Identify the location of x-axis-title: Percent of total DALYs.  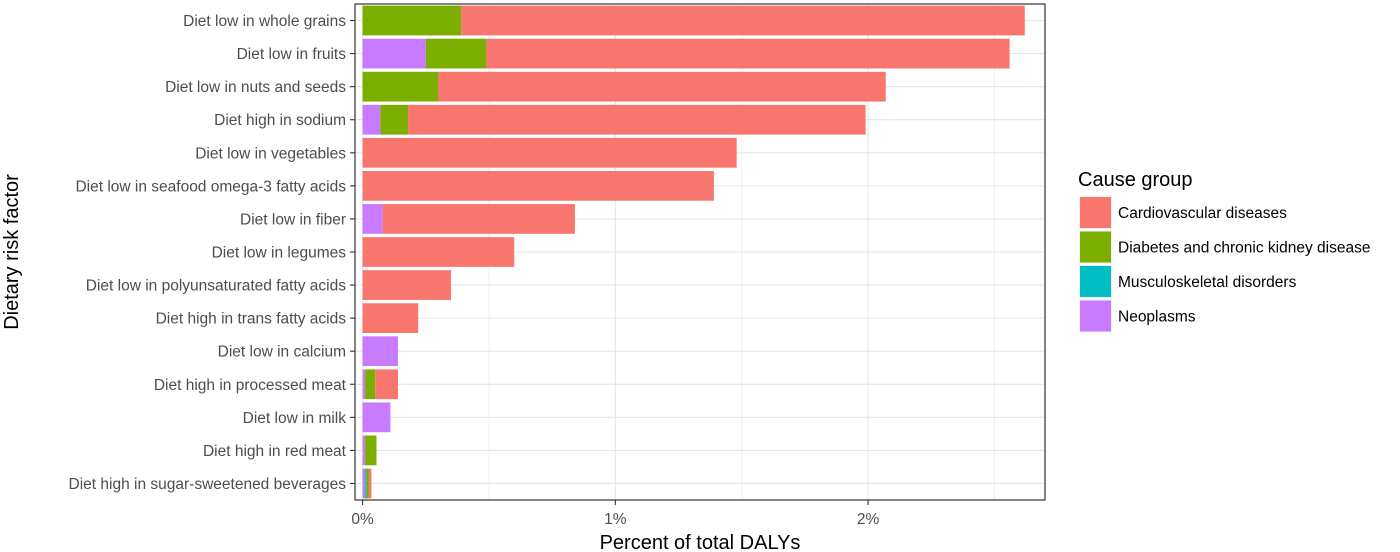
(700, 542).